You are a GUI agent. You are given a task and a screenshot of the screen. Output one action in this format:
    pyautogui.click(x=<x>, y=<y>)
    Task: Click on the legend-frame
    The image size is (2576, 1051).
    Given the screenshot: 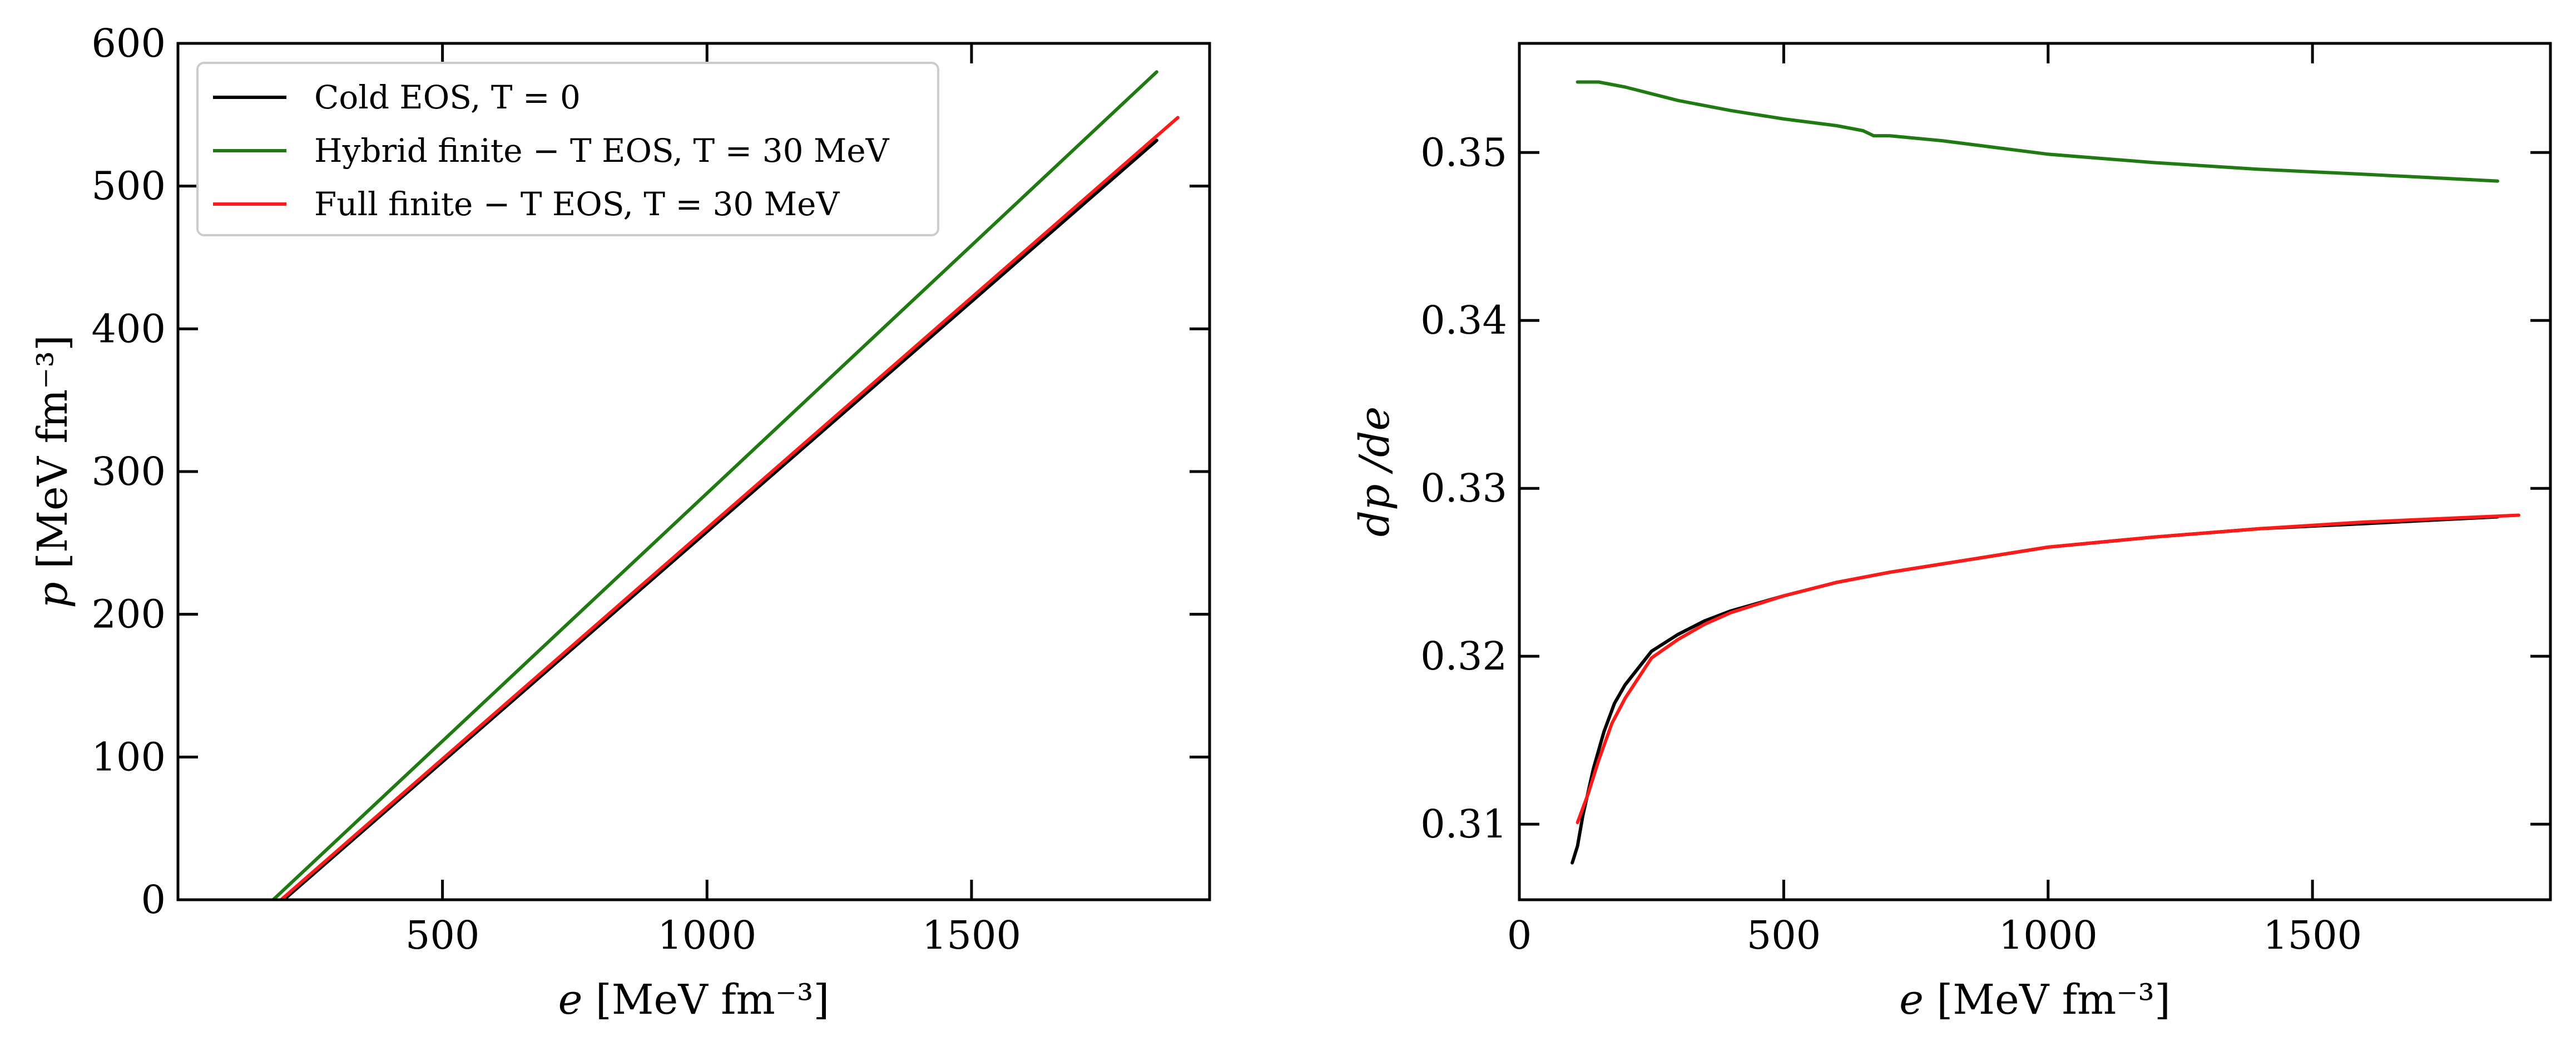 What is the action you would take?
    pyautogui.click(x=567, y=149)
    